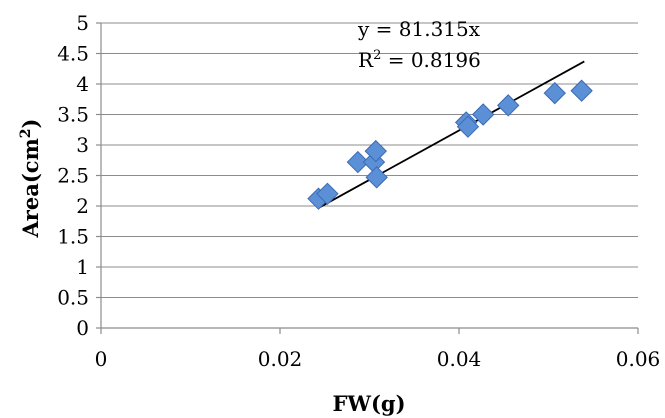 The width and height of the screenshot is (665, 418). I want to click on y-tick-label: 3, so click(82, 145).